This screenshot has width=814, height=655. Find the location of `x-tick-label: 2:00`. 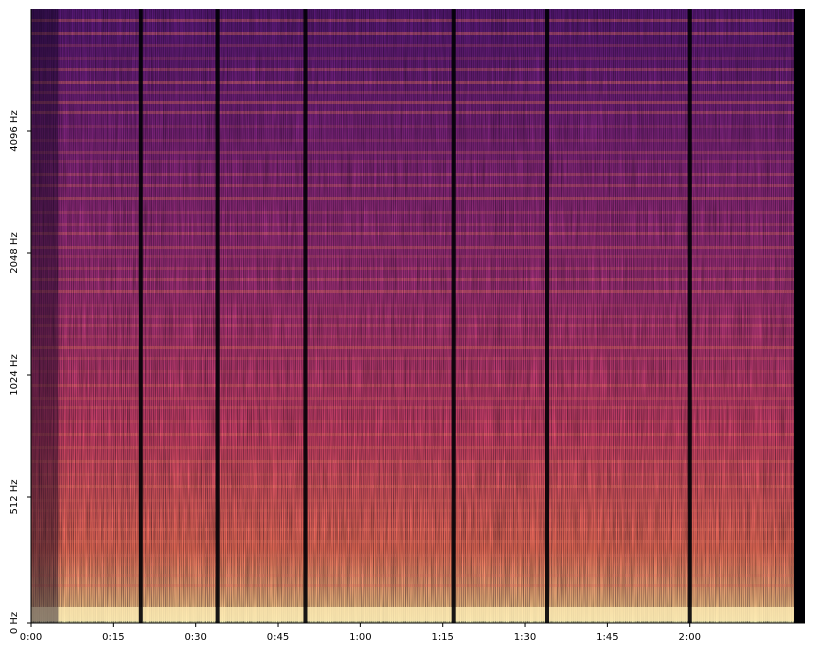

x-tick-label: 2:00 is located at coordinates (689, 637).